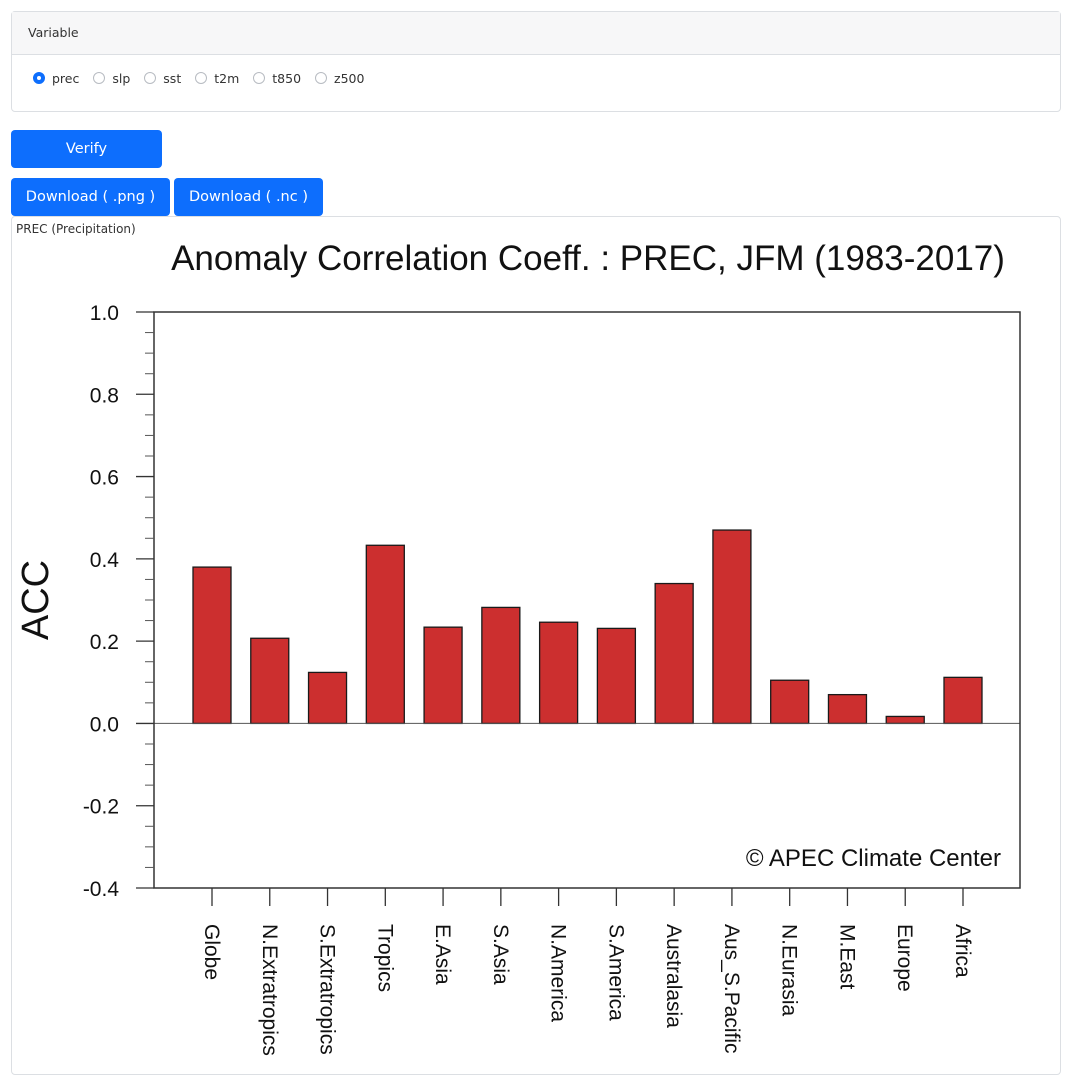 This screenshot has width=1072, height=1087. Describe the element at coordinates (248, 197) in the screenshot. I see `download-nc-button: Download ( .nc )` at that location.